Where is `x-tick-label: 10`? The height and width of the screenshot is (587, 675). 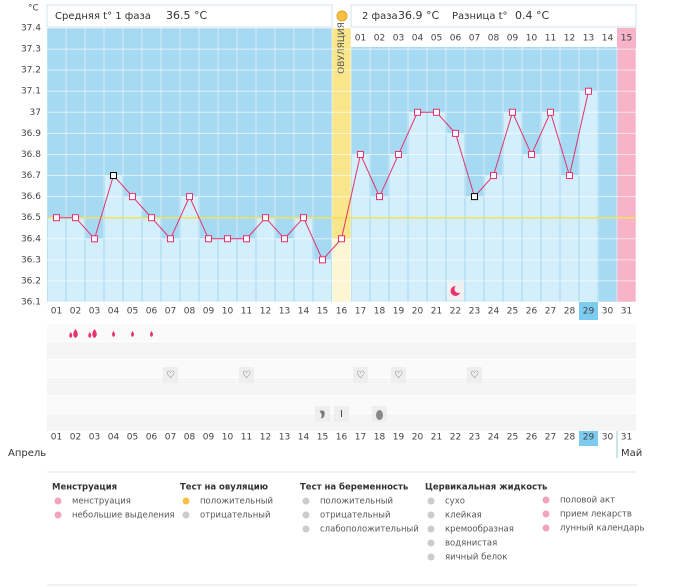 x-tick-label: 10 is located at coordinates (228, 438).